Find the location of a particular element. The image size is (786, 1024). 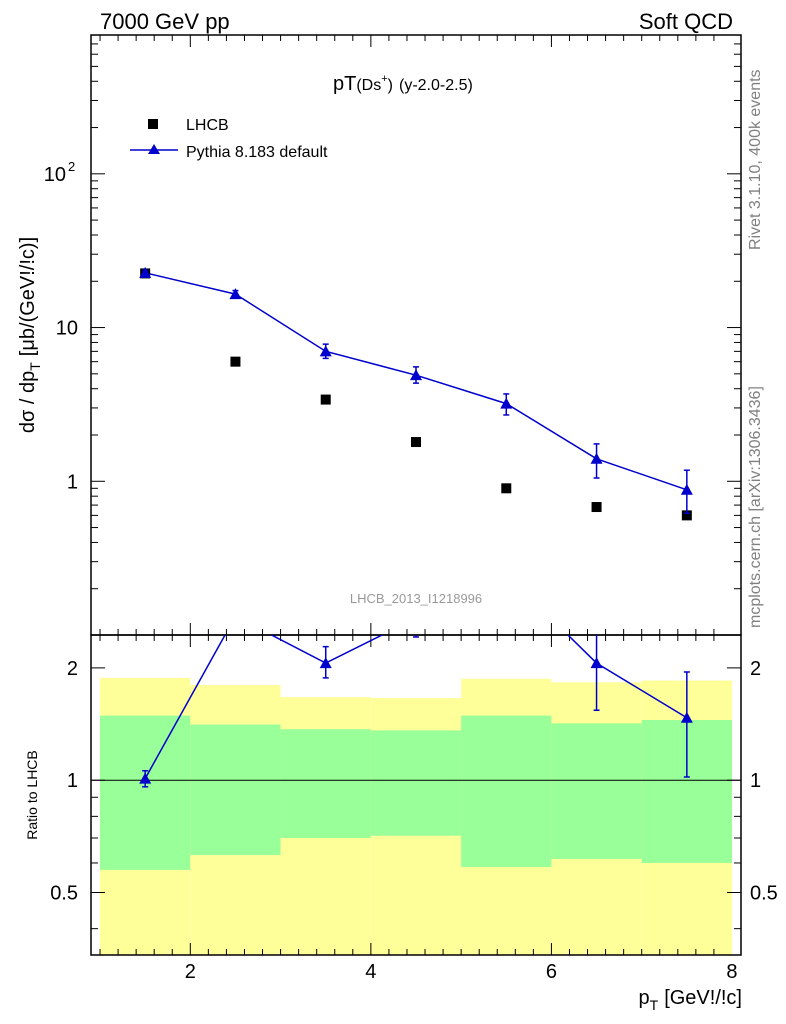

ratio-tick-label-right: 0.5 is located at coordinates (764, 894).